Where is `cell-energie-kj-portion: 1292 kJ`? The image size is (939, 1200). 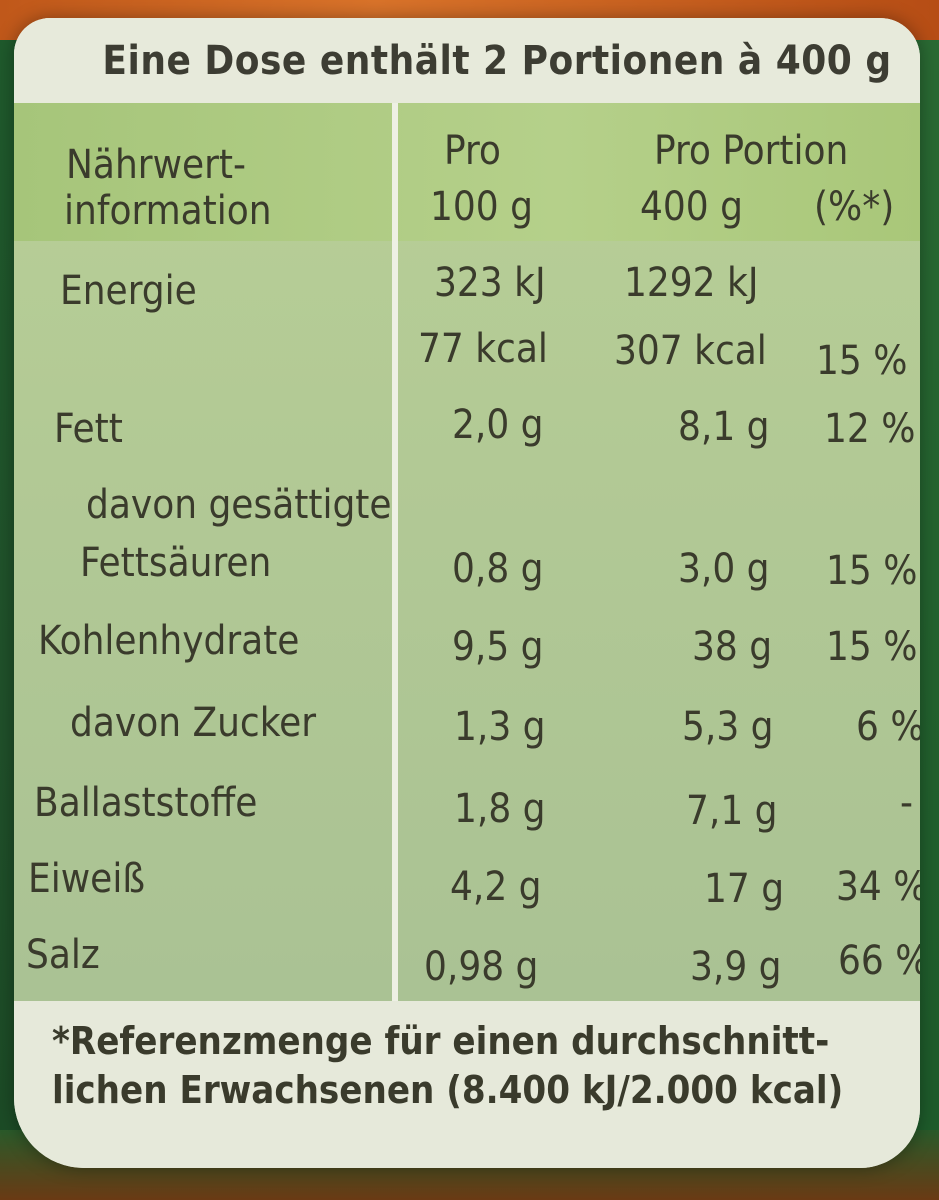
cell-energie-kj-portion: 1292 kJ is located at coordinates (691, 283).